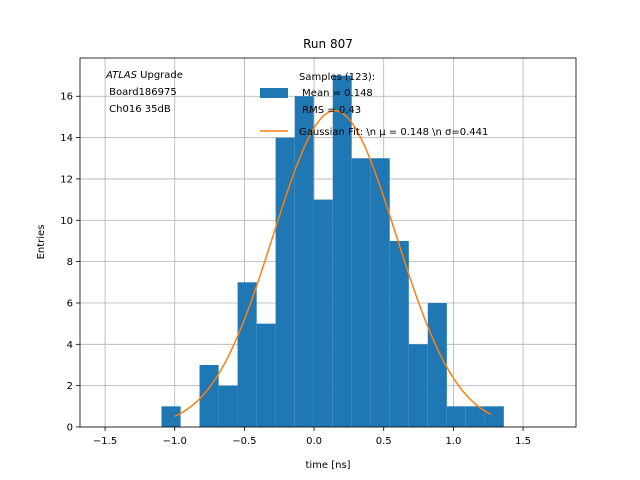 The height and width of the screenshot is (480, 640). What do you see at coordinates (328, 44) in the screenshot?
I see `chart-title: Run 807` at bounding box center [328, 44].